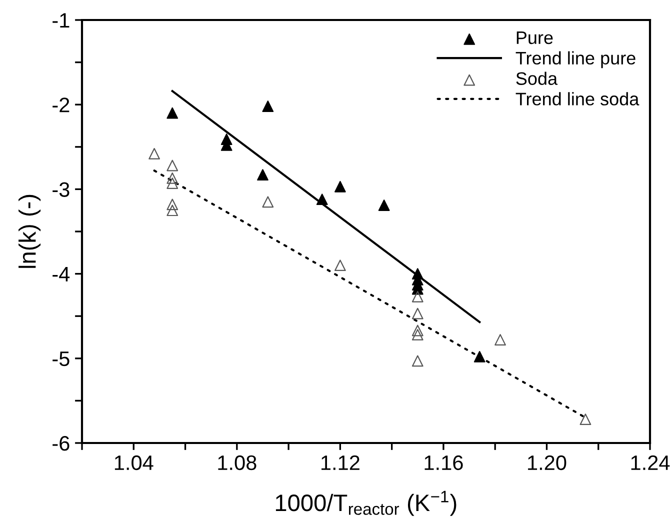  I want to click on y-tick-label: -2, so click(61, 105).